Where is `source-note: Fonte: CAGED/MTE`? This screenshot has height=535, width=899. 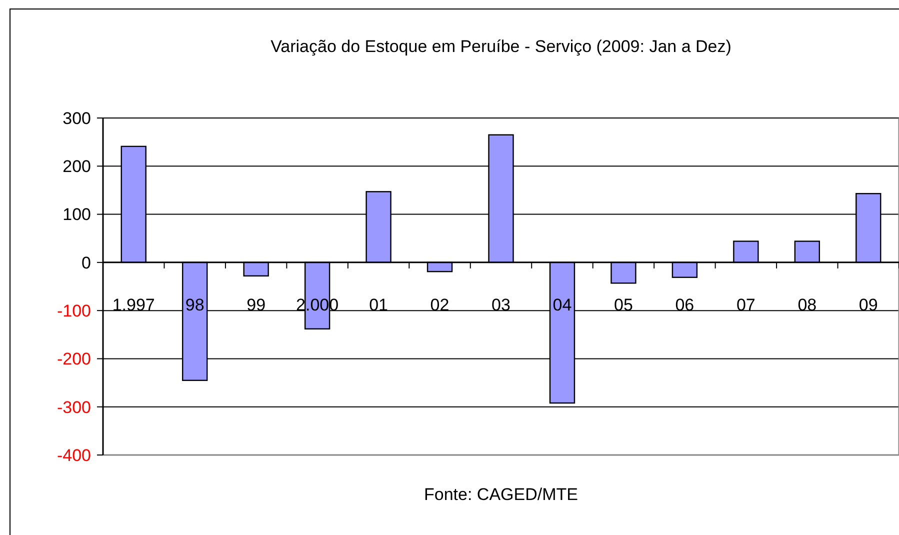 source-note: Fonte: CAGED/MTE is located at coordinates (501, 494).